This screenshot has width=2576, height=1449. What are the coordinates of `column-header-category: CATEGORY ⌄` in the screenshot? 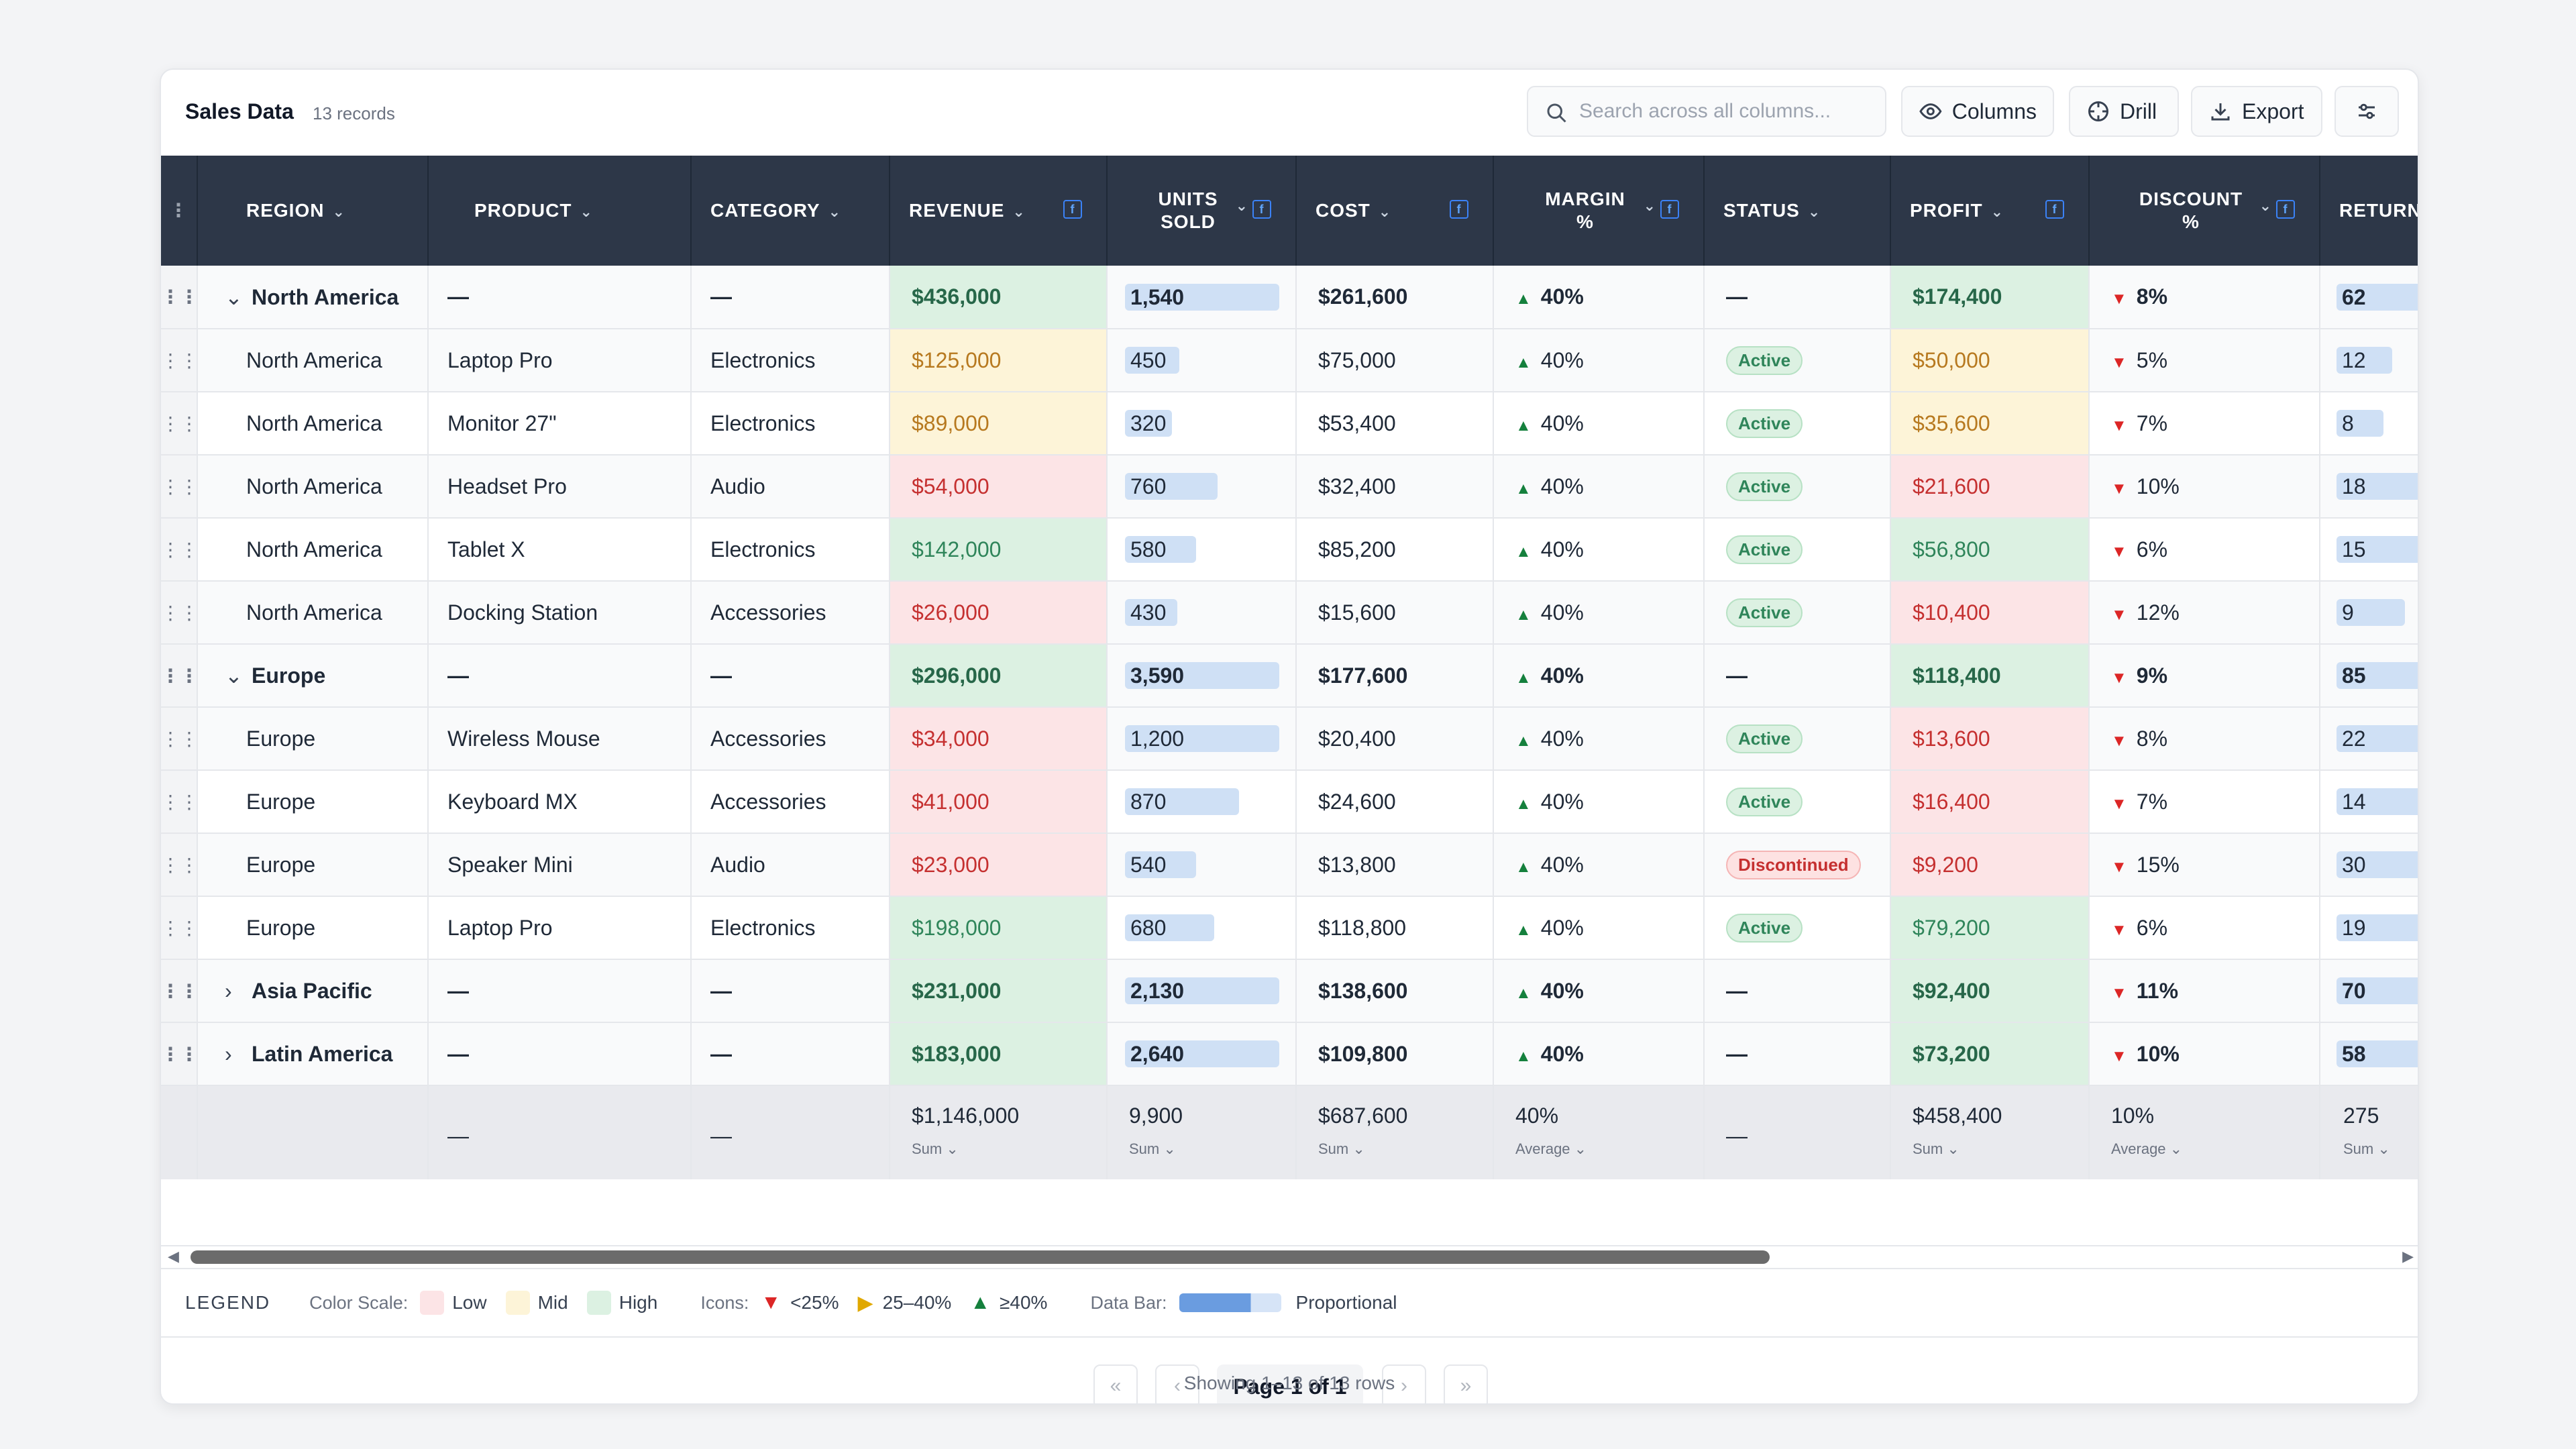 It's located at (790, 211).